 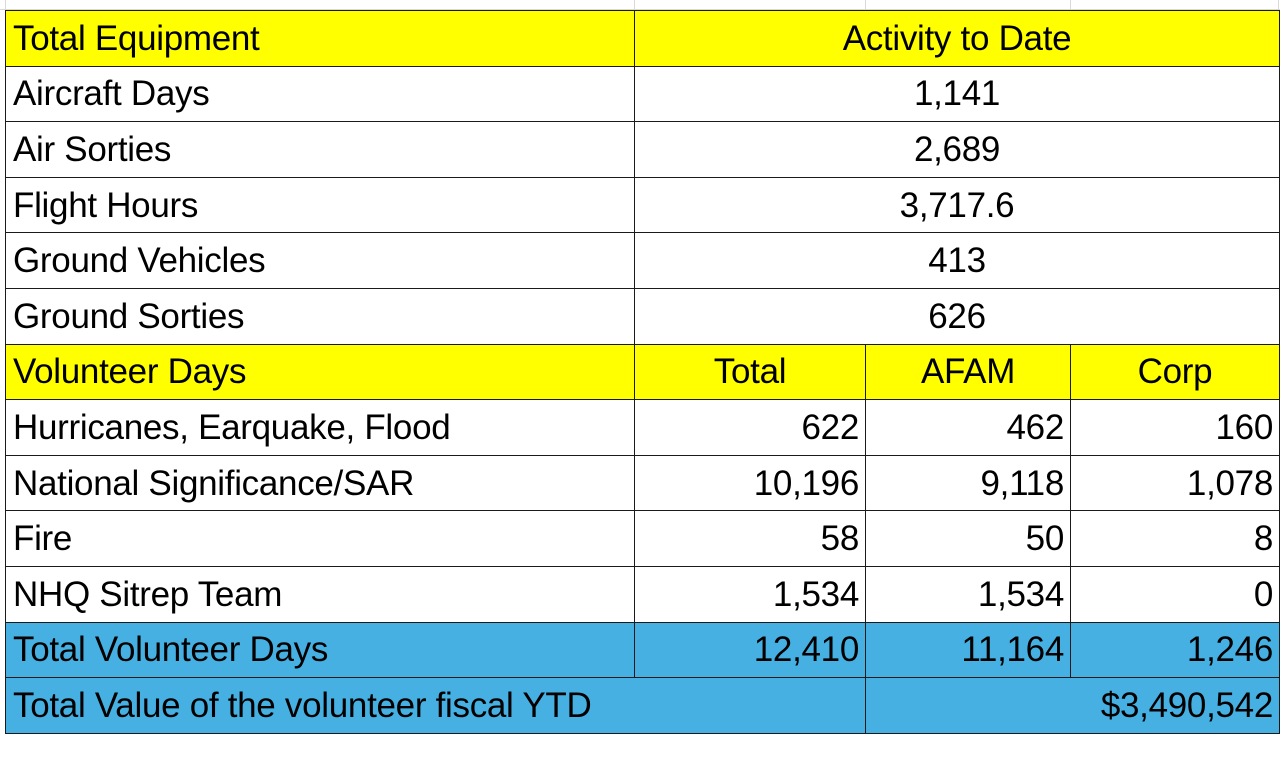 What do you see at coordinates (750, 594) in the screenshot?
I see `volunteer-row-total: 1,534` at bounding box center [750, 594].